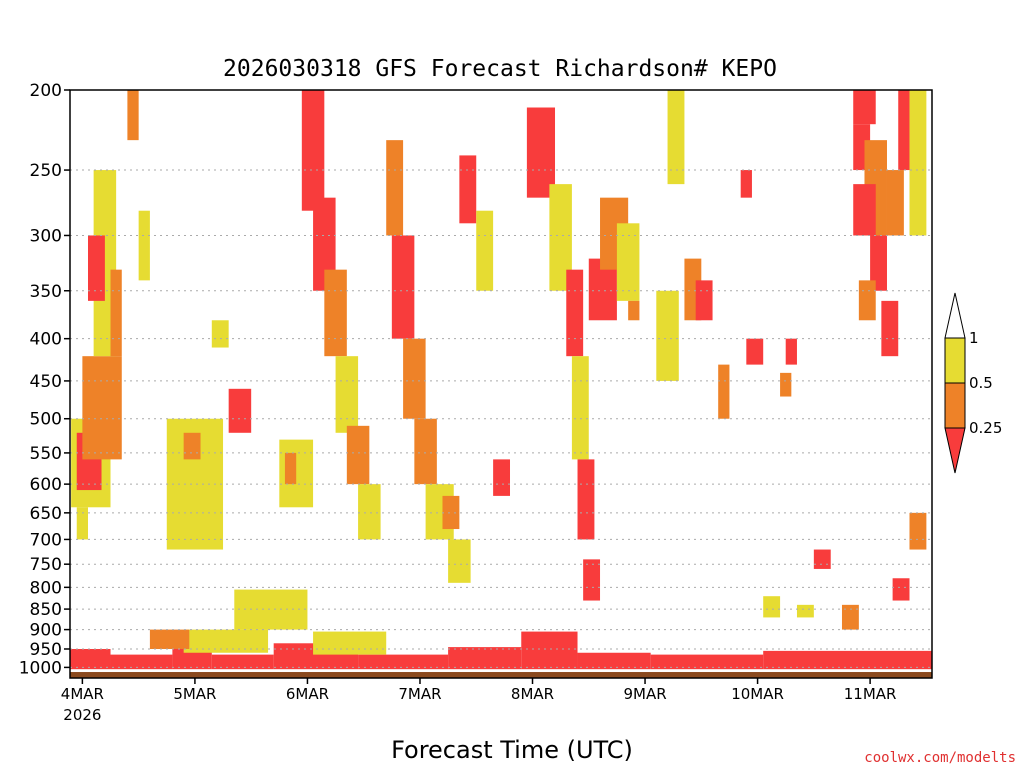 The height and width of the screenshot is (768, 1024). I want to click on y-tick-label: 600, so click(46, 485).